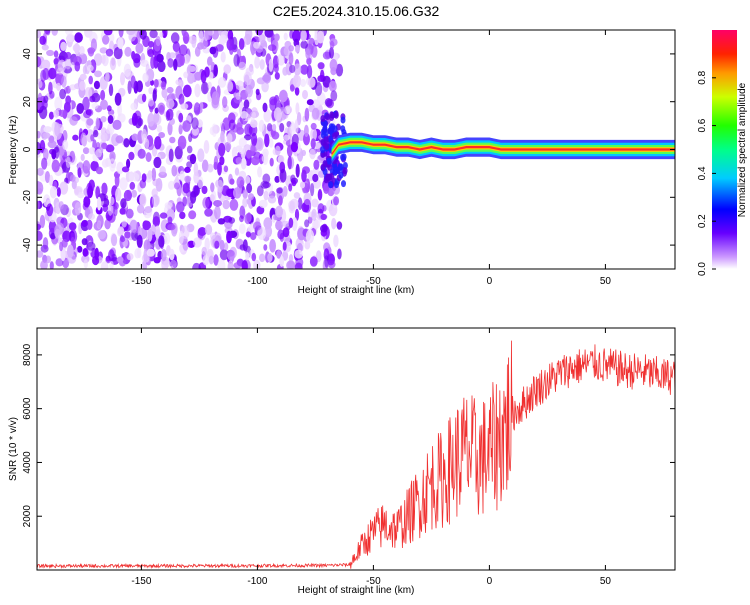 The image size is (750, 605). I want to click on spectrogram-y-tick-label: 20, so click(27, 102).